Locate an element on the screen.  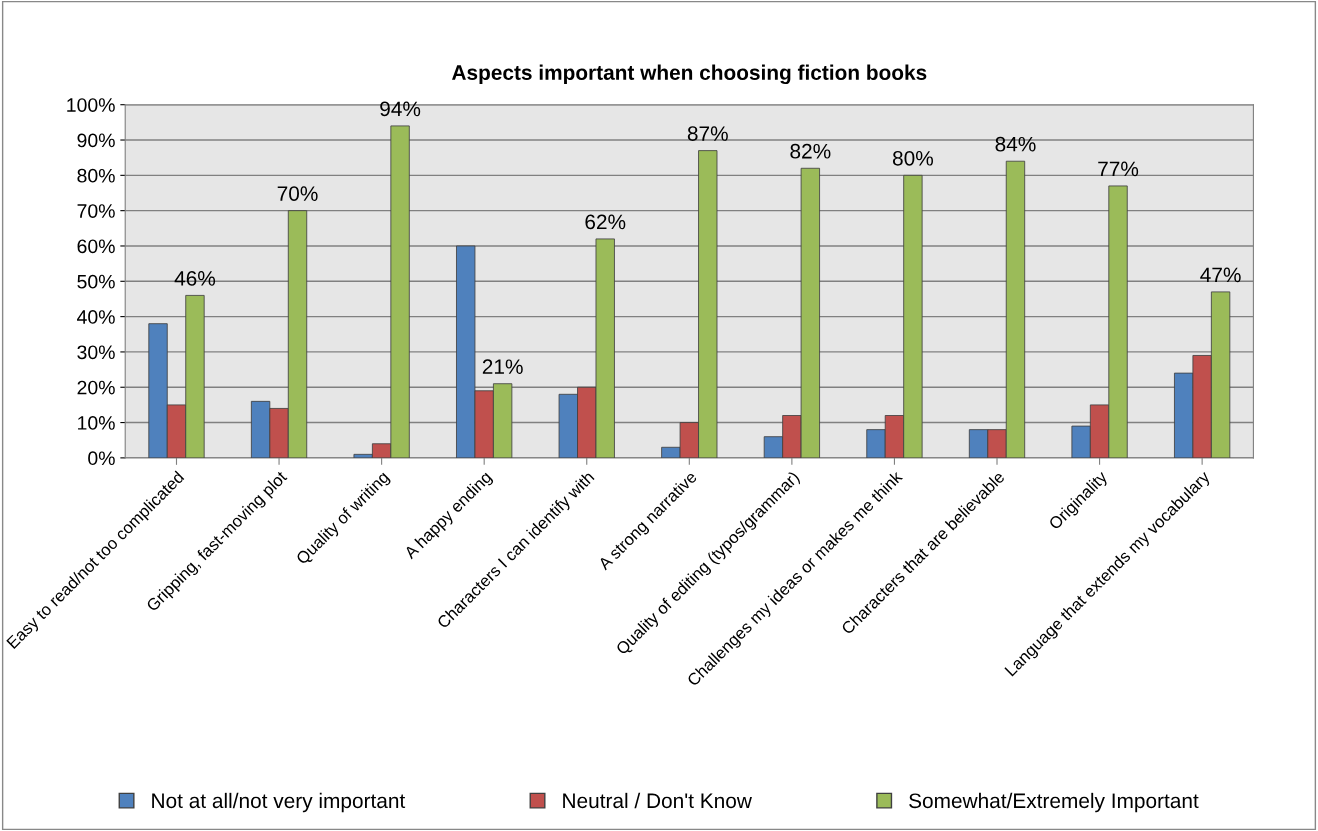
y-tick-label: 20% is located at coordinates (96, 387).